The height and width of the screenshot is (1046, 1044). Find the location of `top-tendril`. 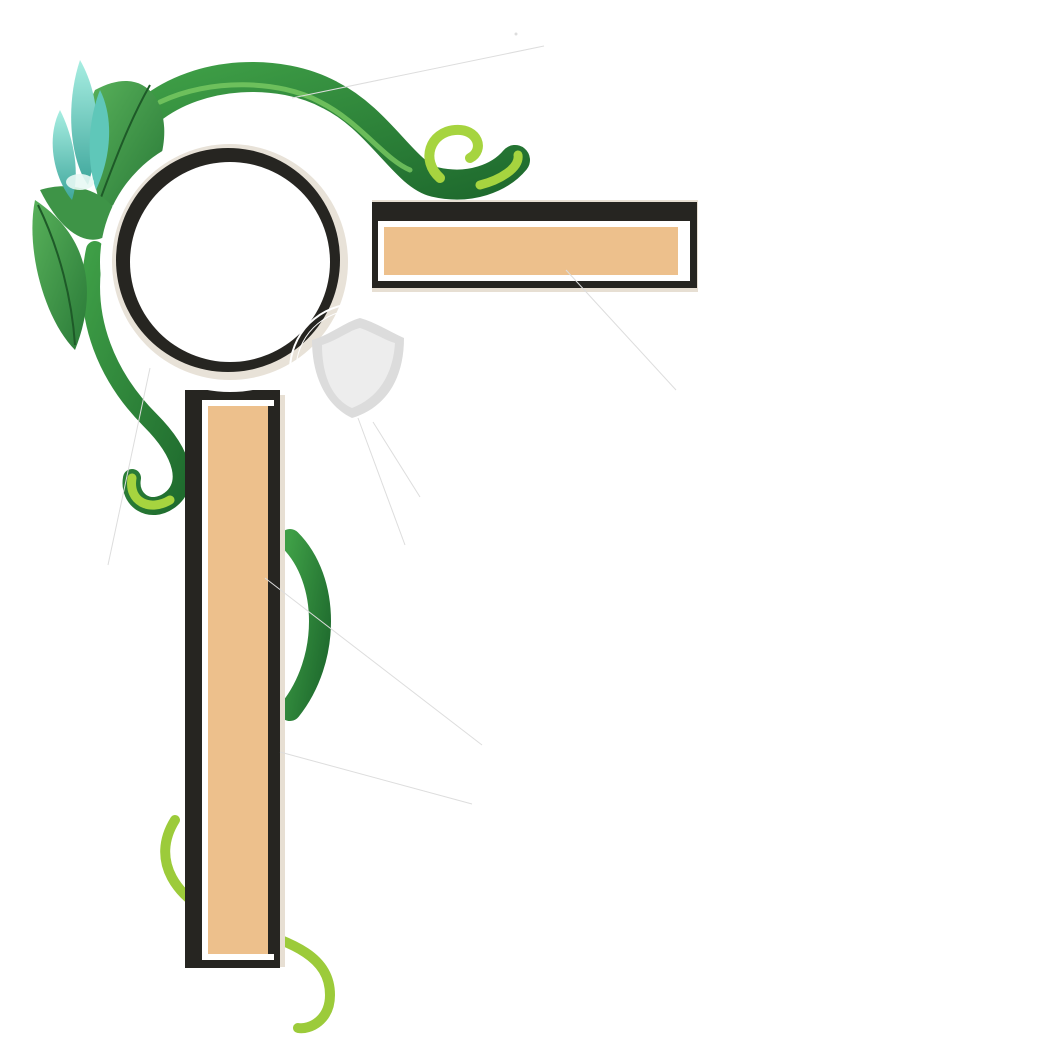

top-tendril is located at coordinates (453, 153).